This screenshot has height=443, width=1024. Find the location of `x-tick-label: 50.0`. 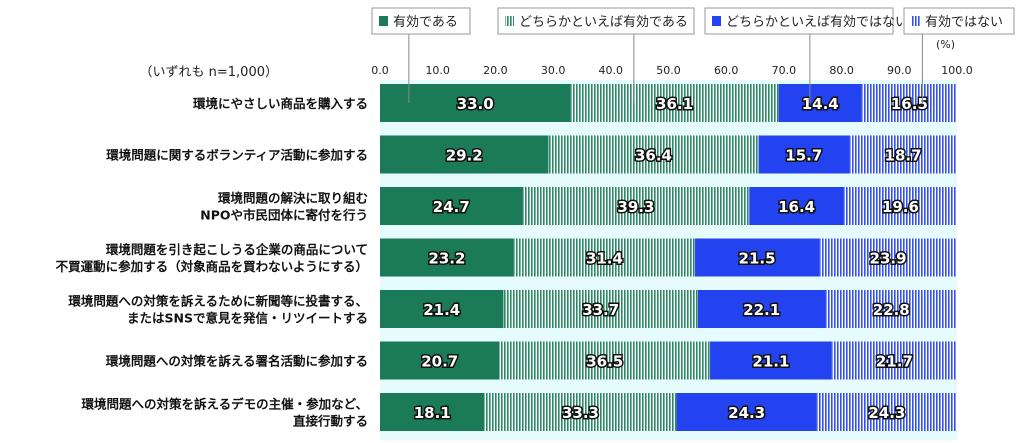

x-tick-label: 50.0 is located at coordinates (668, 70).